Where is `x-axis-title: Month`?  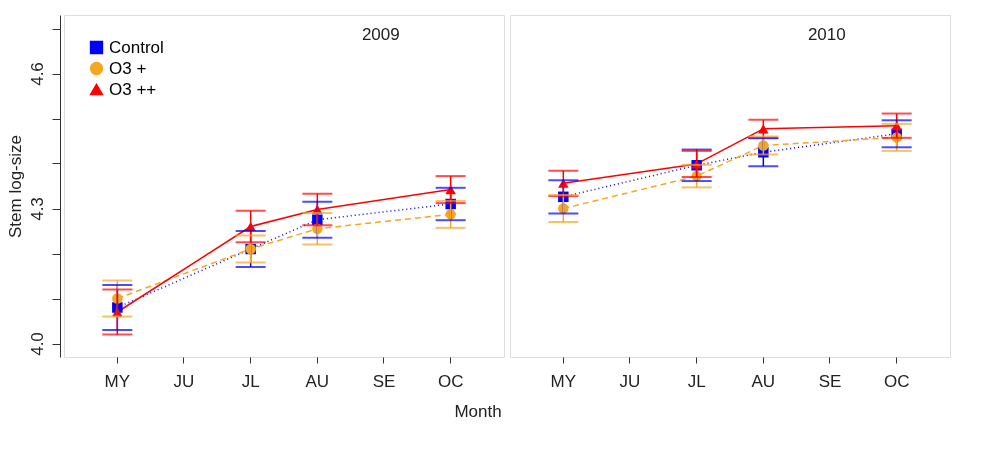
x-axis-title: Month is located at coordinates (478, 411).